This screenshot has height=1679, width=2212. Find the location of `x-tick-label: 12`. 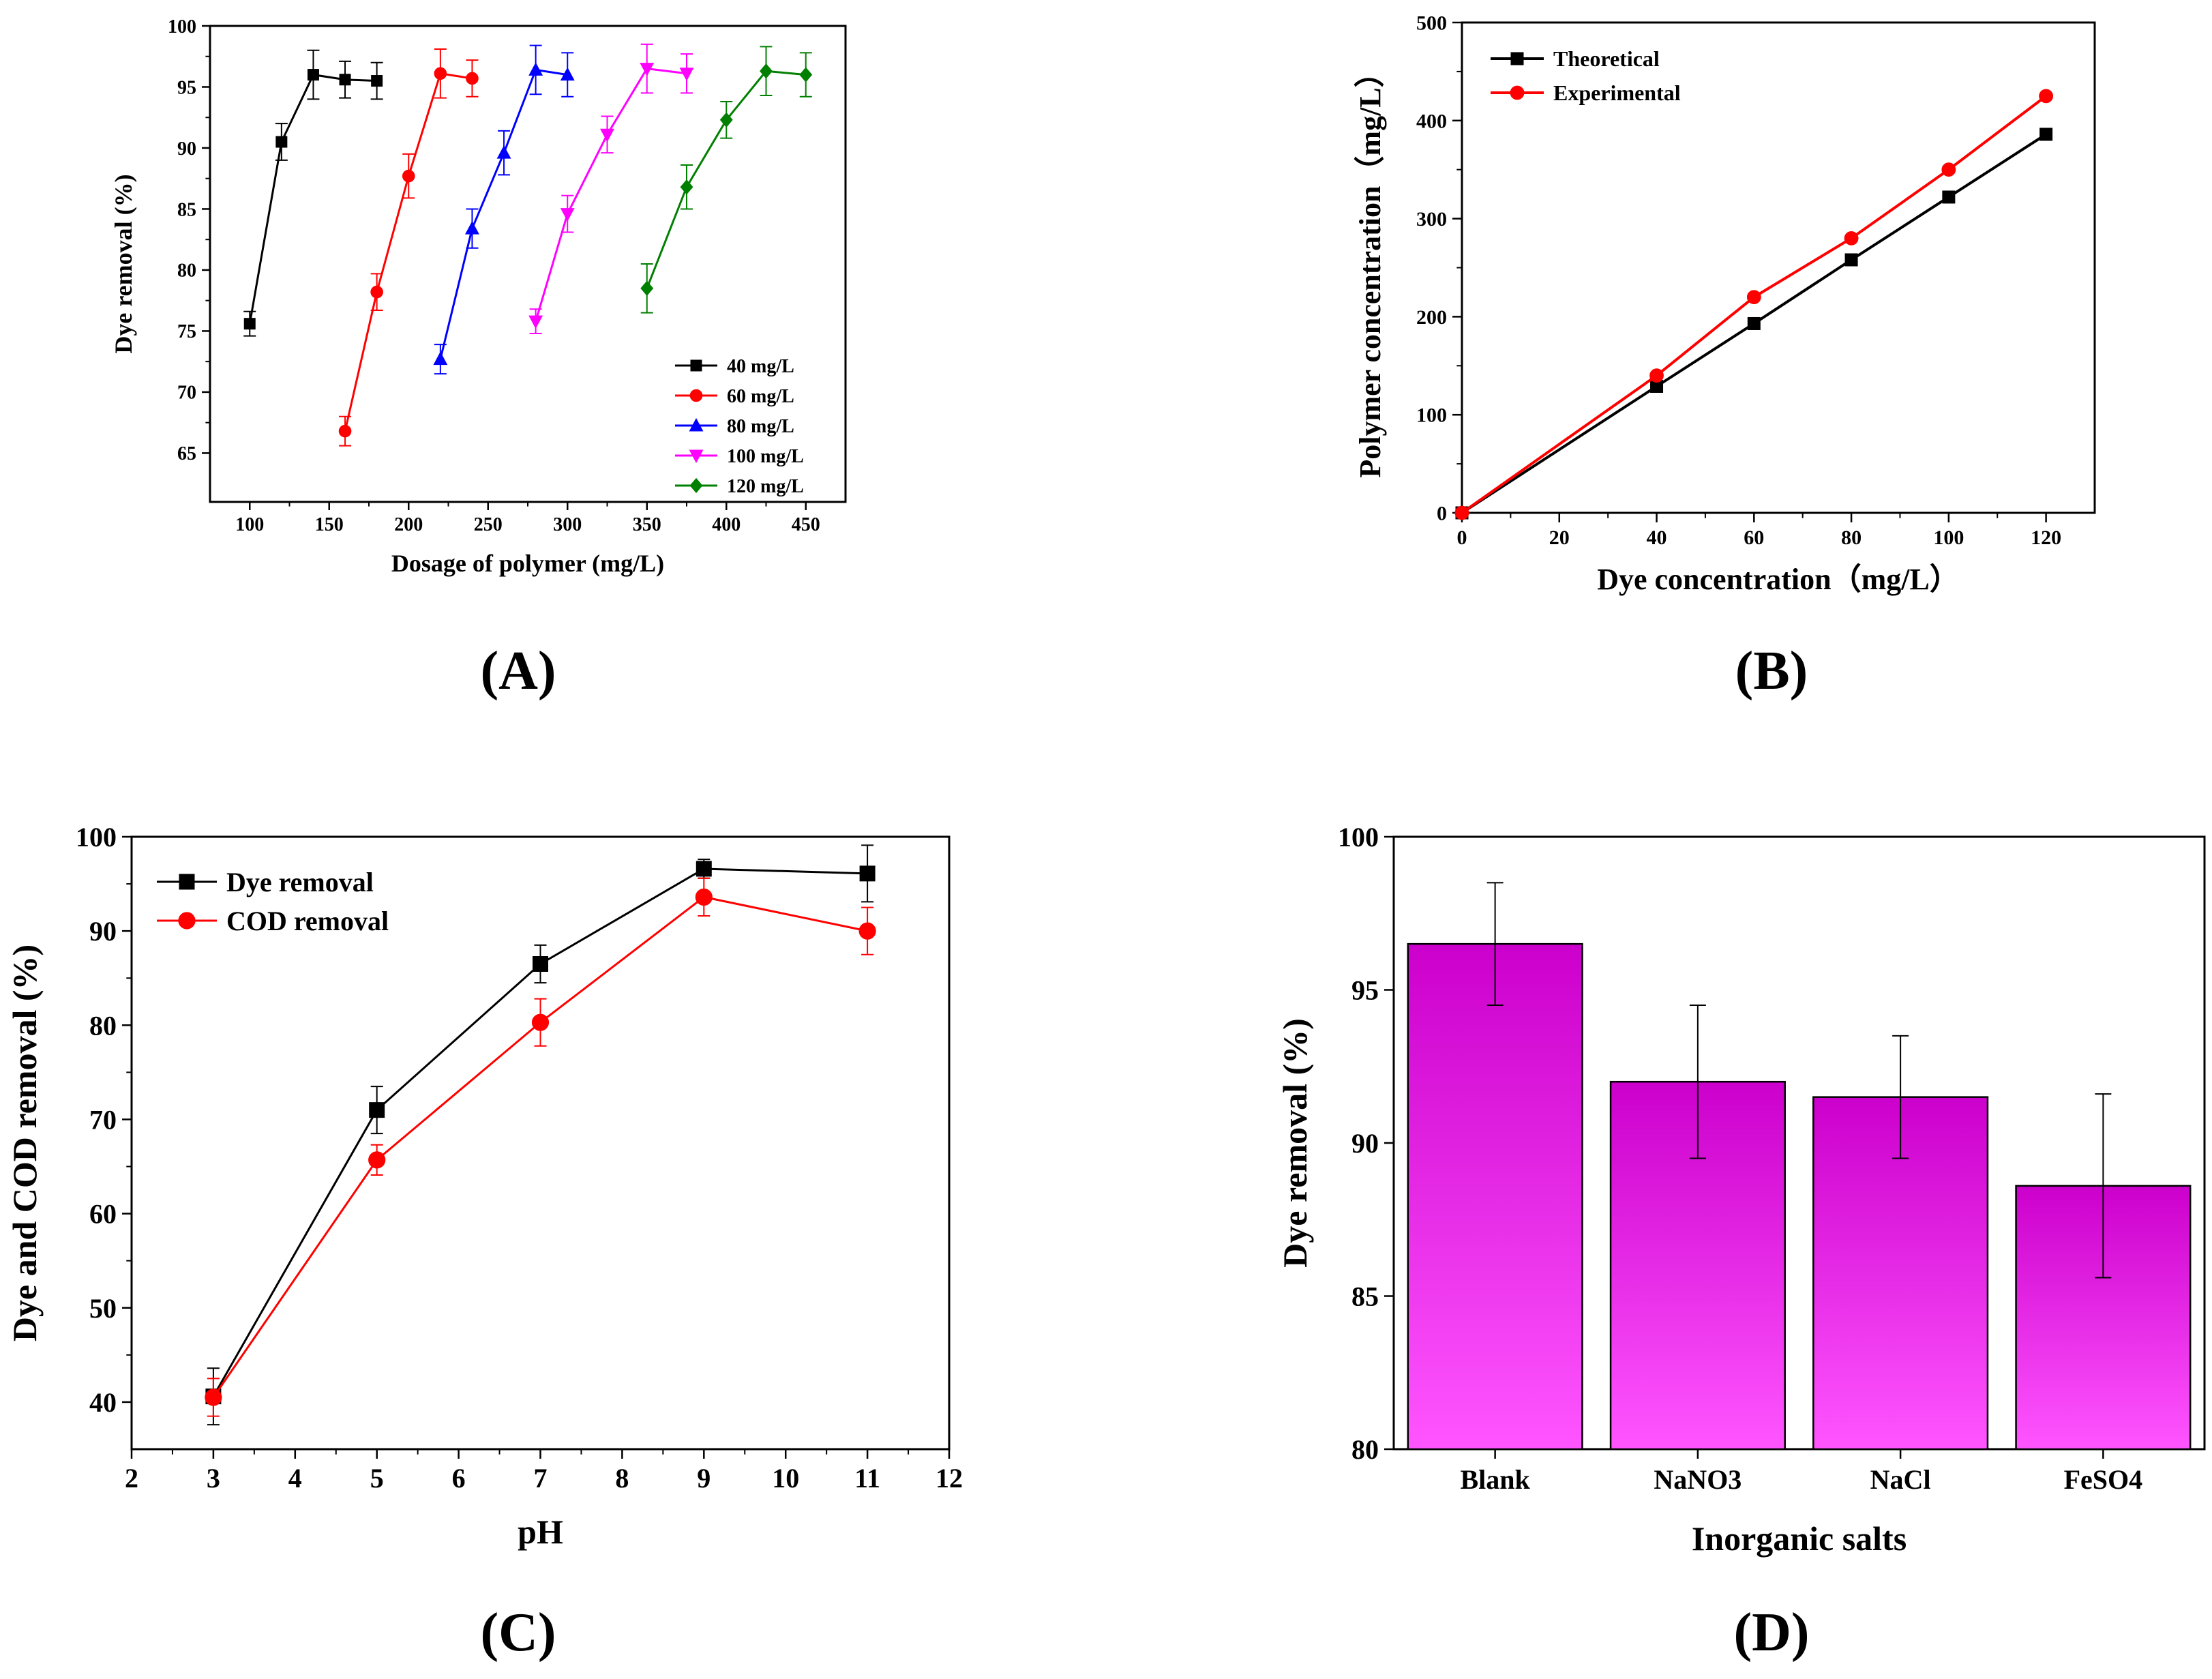

x-tick-label: 12 is located at coordinates (949, 1478).